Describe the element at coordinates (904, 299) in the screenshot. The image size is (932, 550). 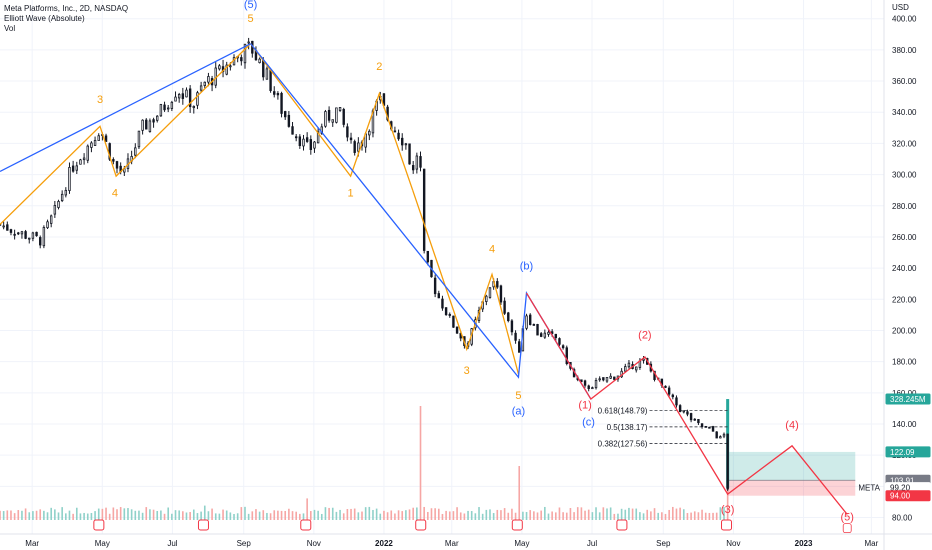
I see `y-tick-label: 220.00` at that location.